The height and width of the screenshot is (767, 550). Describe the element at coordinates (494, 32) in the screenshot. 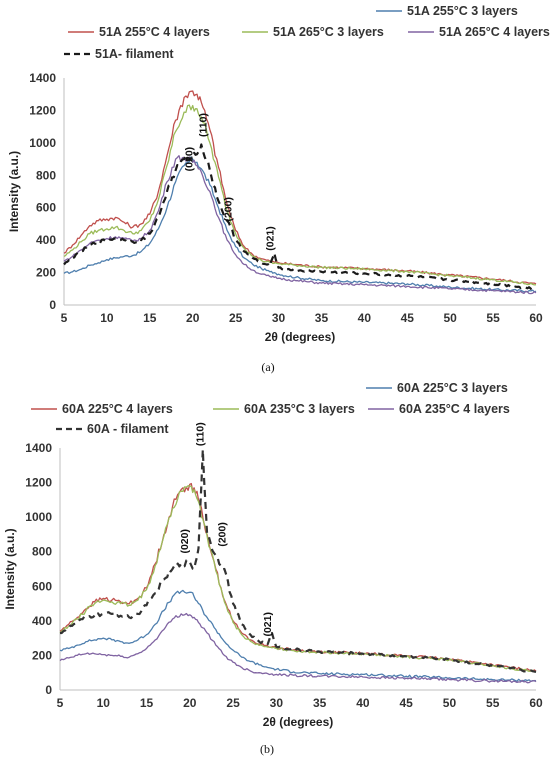

I see `legend-label: 51A 265°C 4 layers` at that location.